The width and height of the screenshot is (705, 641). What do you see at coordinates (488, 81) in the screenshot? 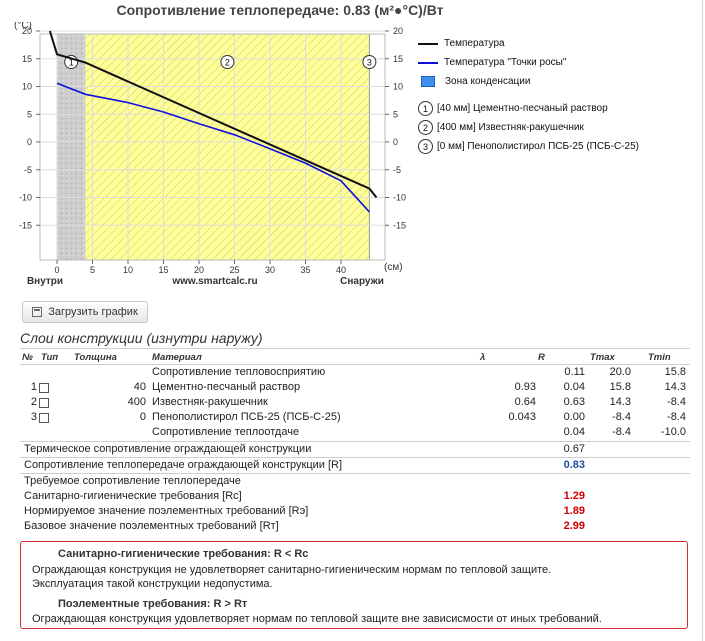
I see `legend-condensation-label: Зона конденсации` at bounding box center [488, 81].